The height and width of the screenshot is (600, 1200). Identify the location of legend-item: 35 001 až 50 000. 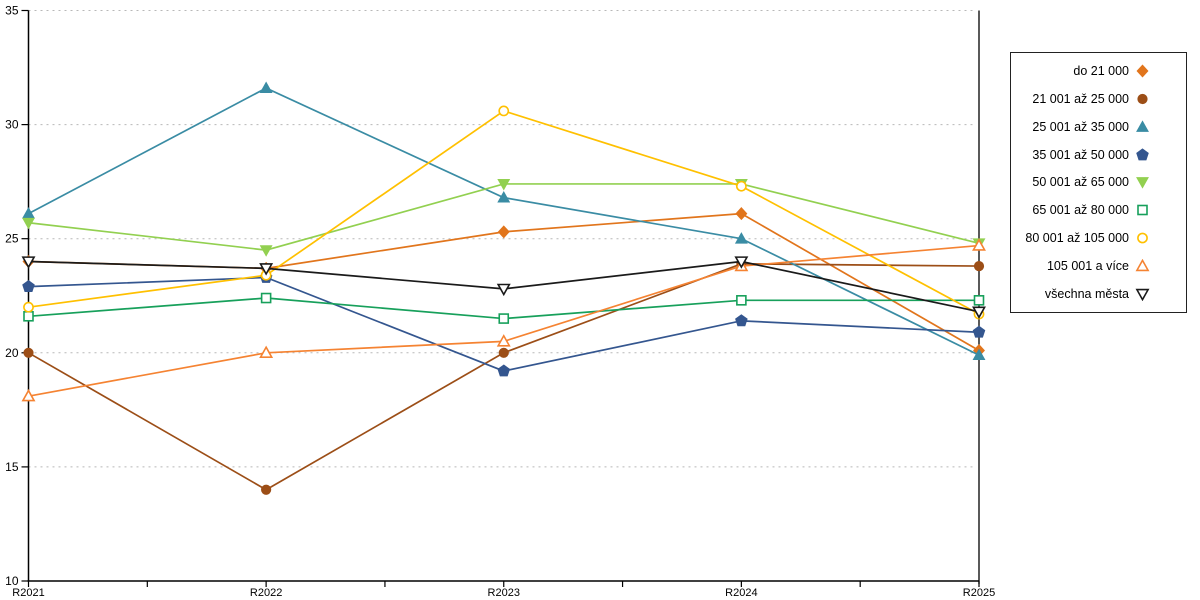
(1098, 155).